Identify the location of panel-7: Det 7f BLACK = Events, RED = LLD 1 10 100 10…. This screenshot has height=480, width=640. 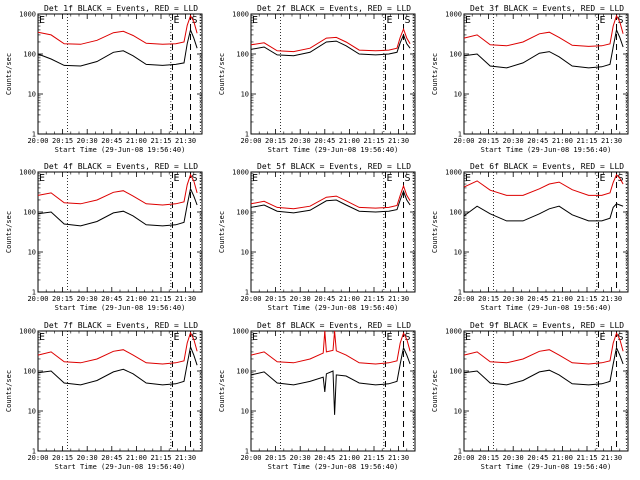
(104, 396).